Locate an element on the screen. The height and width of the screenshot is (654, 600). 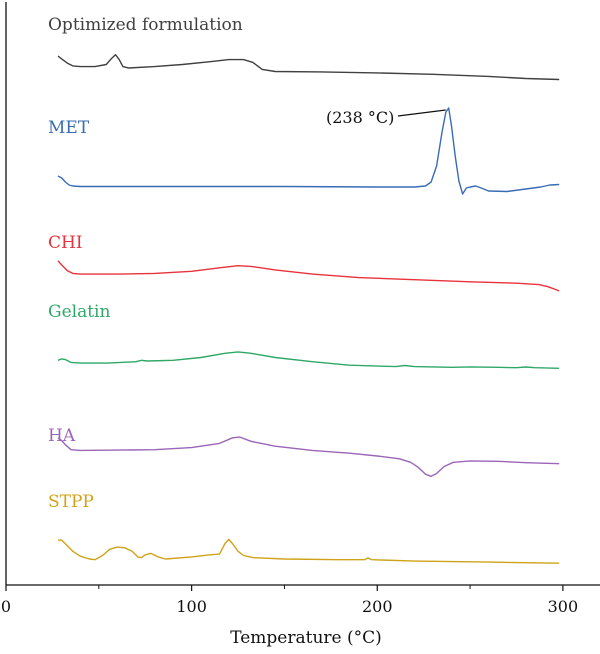
series-label-chi: CHI is located at coordinates (65, 243).